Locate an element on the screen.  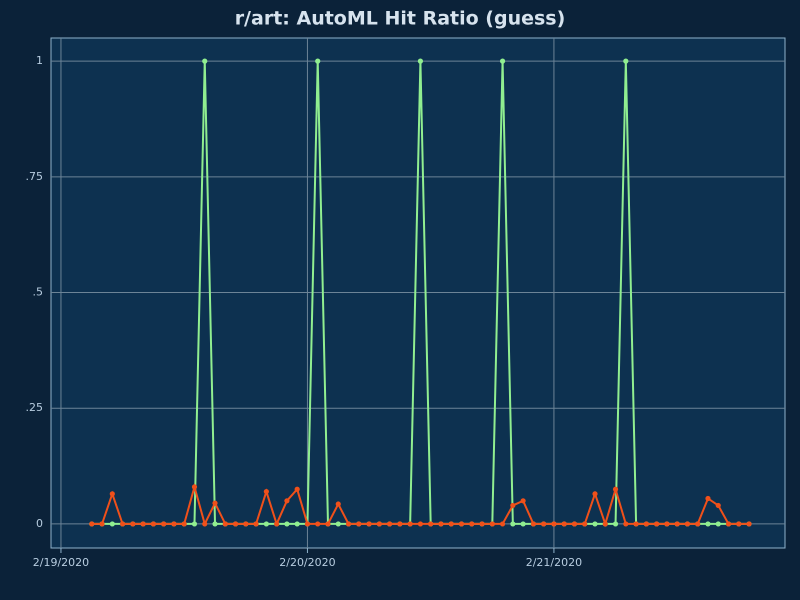
y-tick-label: 0 is located at coordinates (39, 523).